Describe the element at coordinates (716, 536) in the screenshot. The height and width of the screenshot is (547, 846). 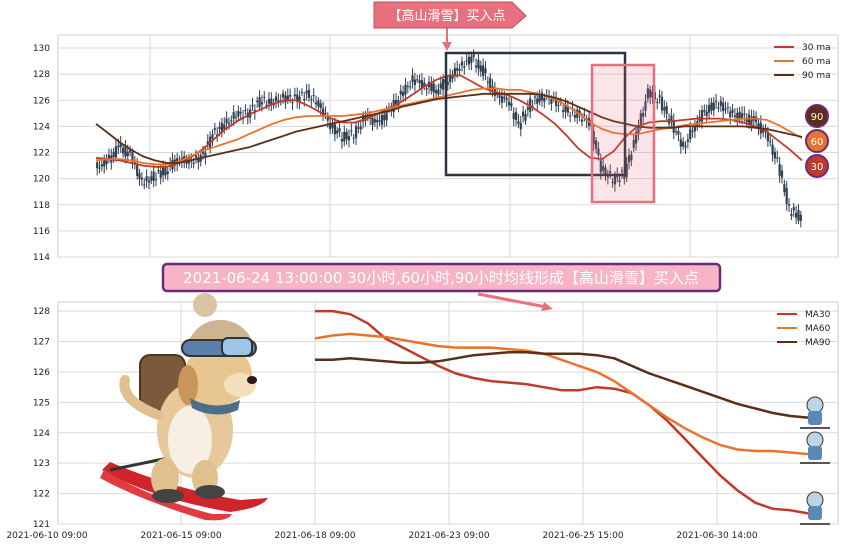
I see `bottom-x-tick-label: 2021-06-30 14:00` at that location.